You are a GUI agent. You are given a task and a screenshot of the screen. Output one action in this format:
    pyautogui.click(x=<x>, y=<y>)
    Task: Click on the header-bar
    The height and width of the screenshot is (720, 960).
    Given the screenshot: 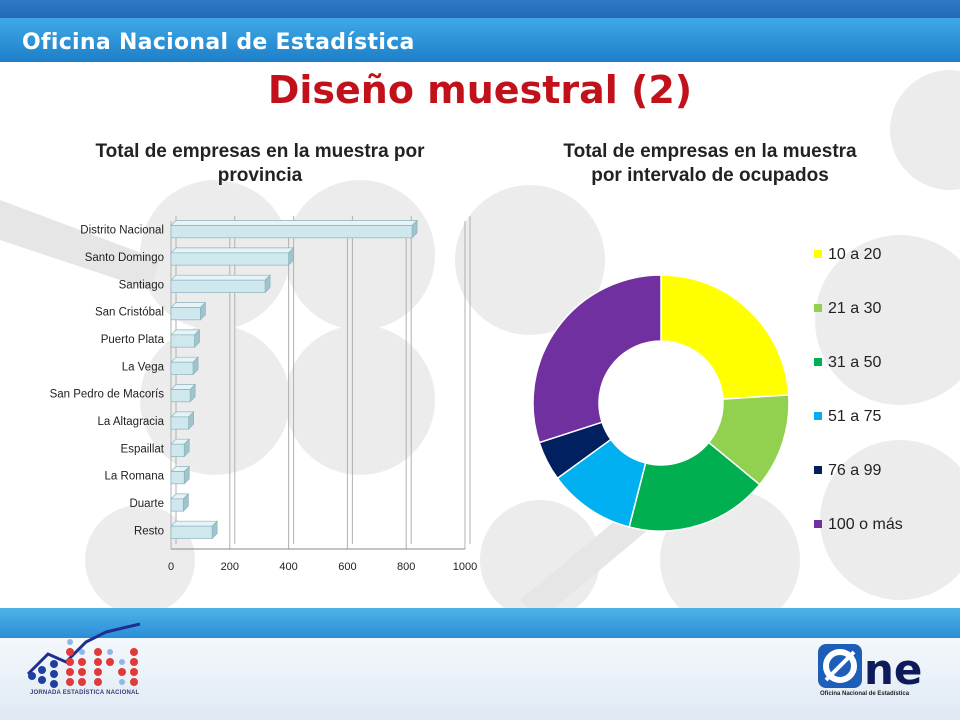 What is the action you would take?
    pyautogui.click(x=480, y=31)
    